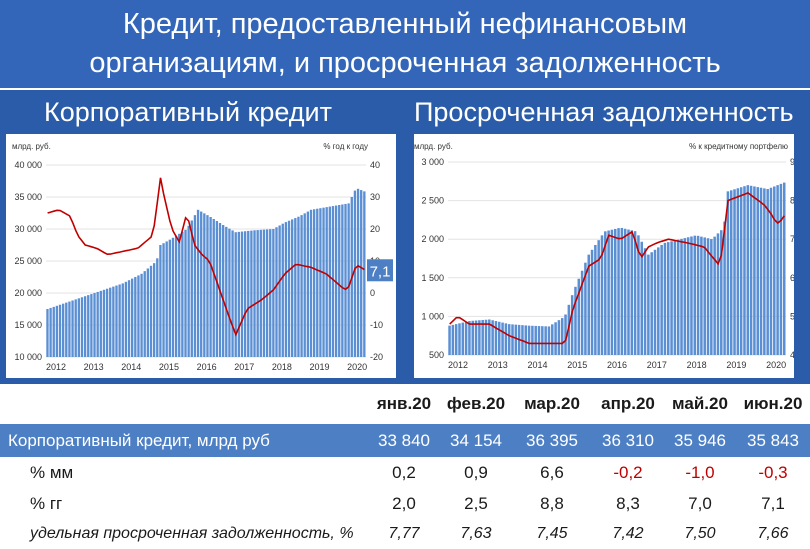 The width and height of the screenshot is (810, 549). Describe the element at coordinates (792, 278) in the screenshot. I see `y-right-tick-label: 6` at that location.